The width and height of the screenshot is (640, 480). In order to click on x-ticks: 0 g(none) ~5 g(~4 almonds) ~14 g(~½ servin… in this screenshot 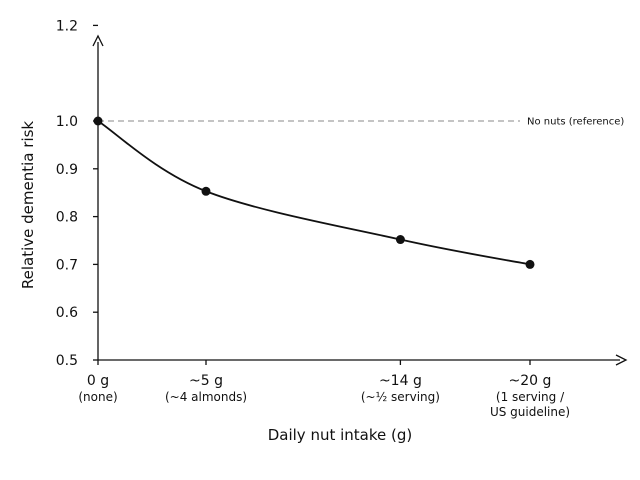, I will do `click(324, 389)`.